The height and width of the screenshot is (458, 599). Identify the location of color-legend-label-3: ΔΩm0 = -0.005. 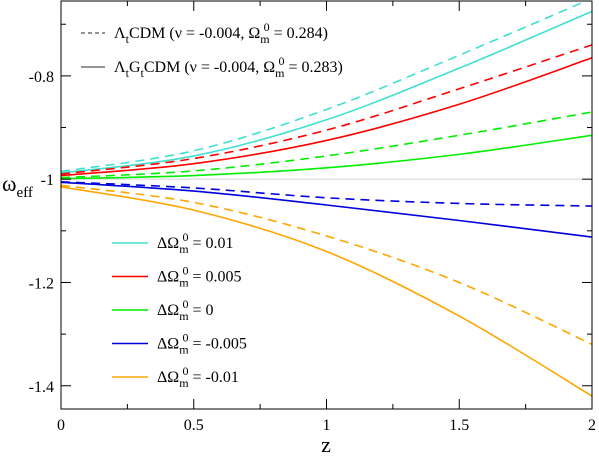
(202, 344).